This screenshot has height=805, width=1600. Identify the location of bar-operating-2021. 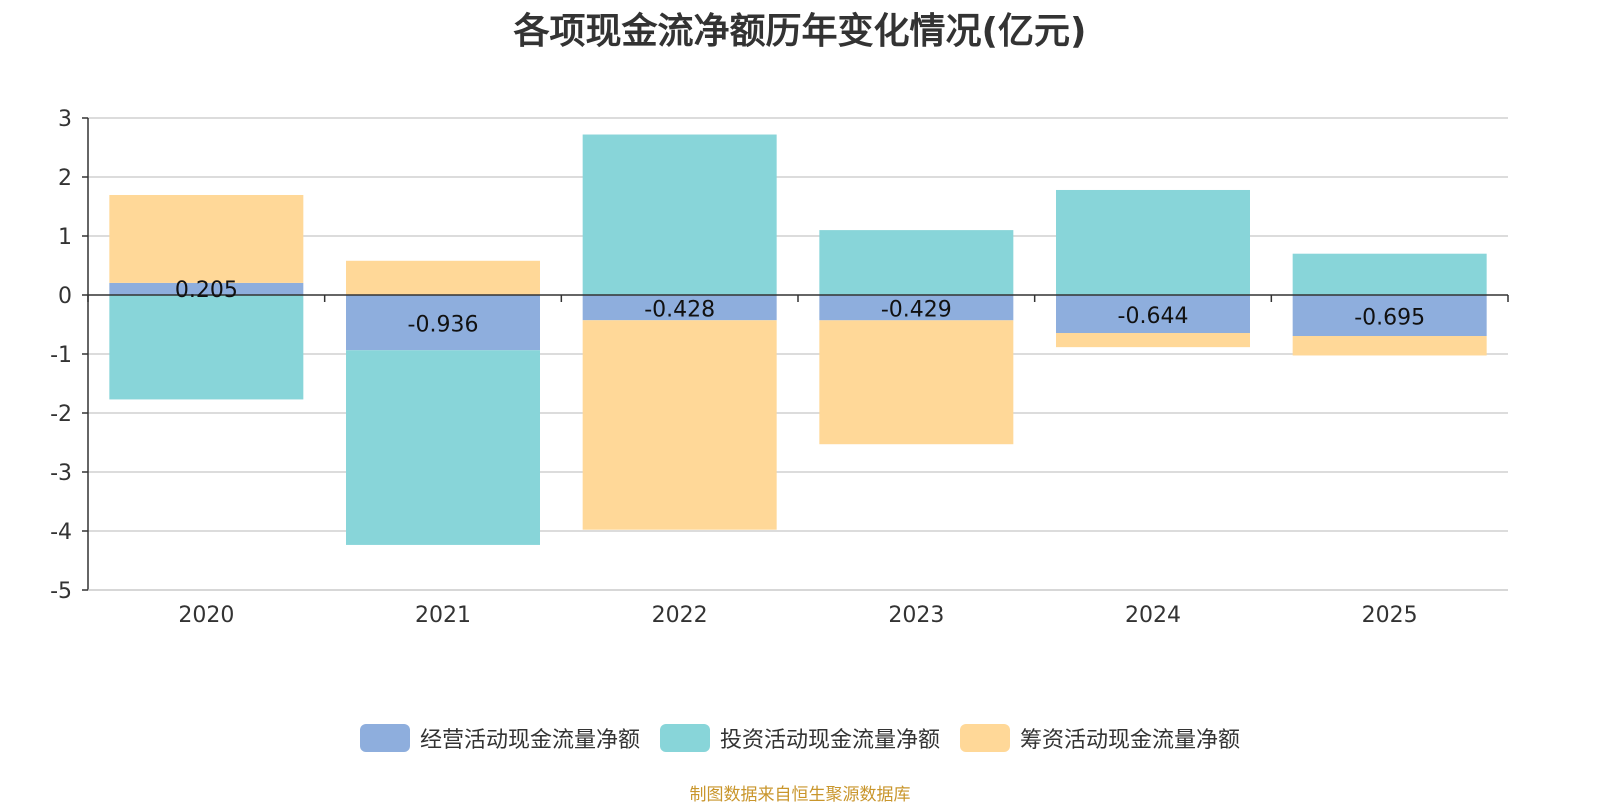
(443, 323).